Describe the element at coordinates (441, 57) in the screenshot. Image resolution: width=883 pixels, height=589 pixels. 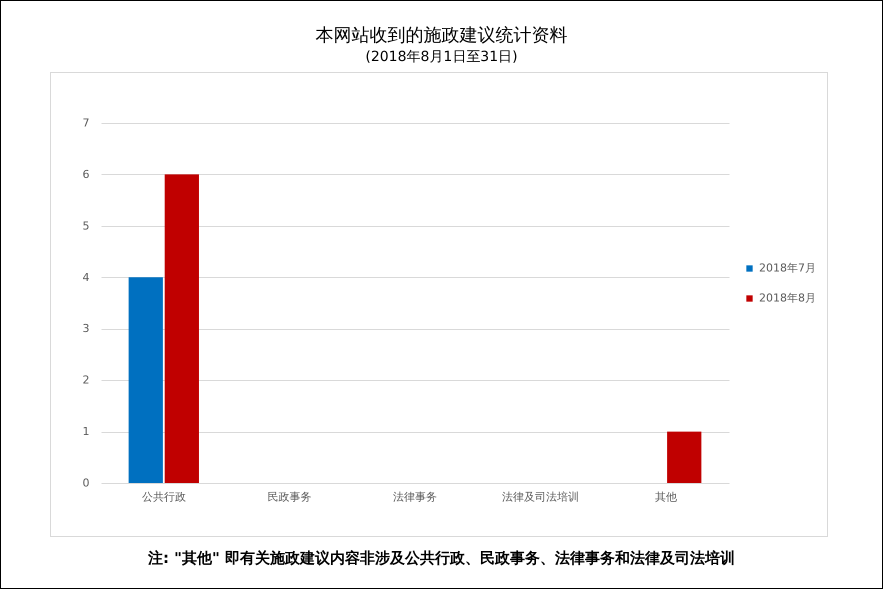
I see `chart-subtitle: (2018年8月1日至31日)` at that location.